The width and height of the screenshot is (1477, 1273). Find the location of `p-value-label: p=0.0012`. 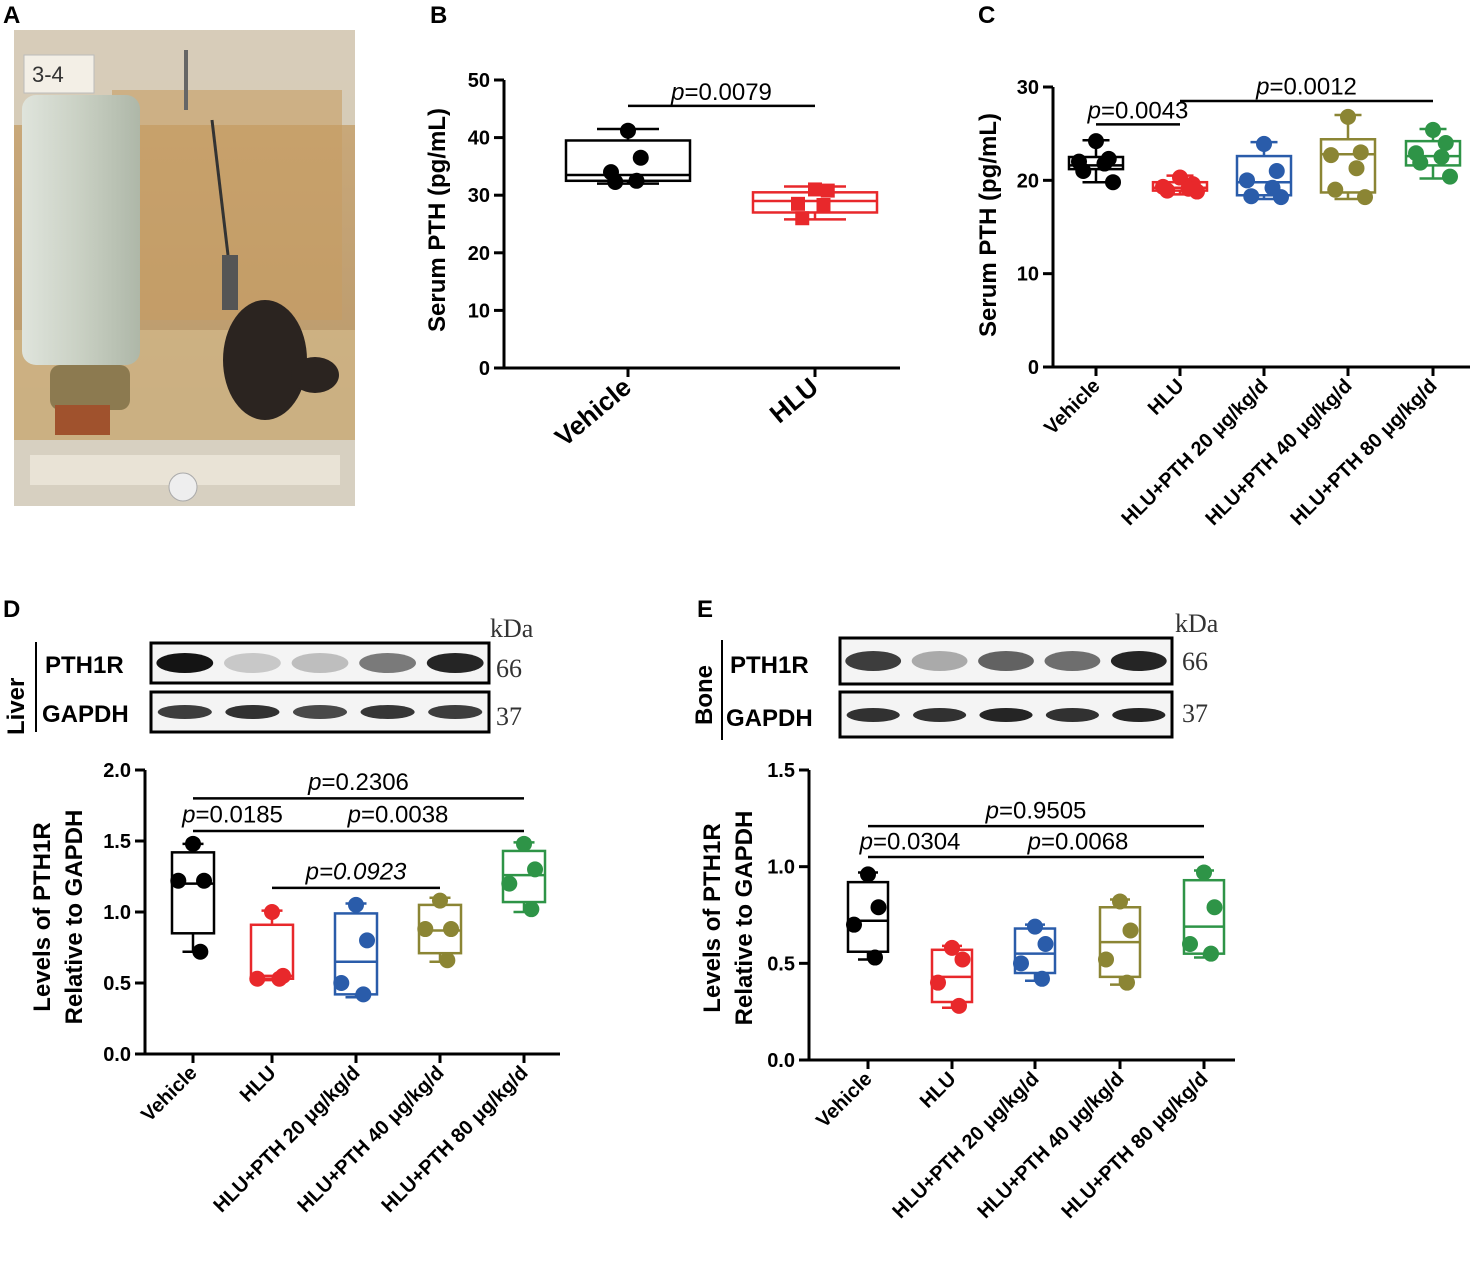

p-value-label: p=0.0012 is located at coordinates (1306, 86).